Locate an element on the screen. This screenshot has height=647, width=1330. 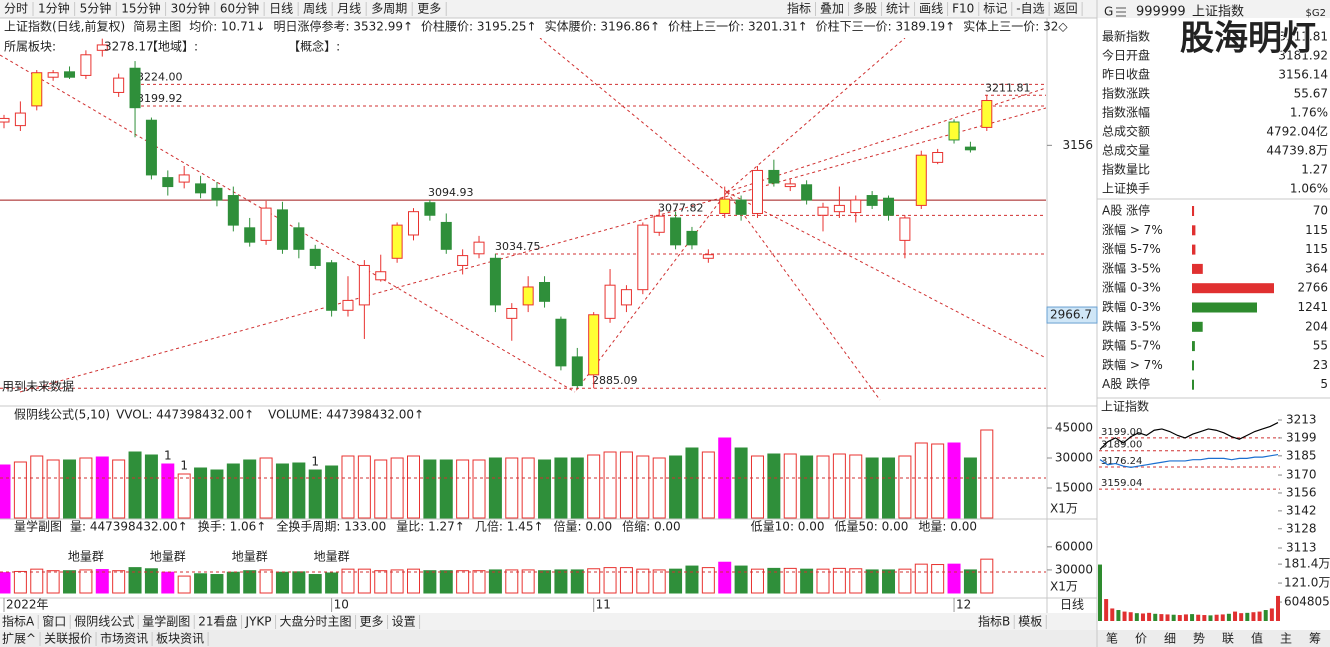
y-tick-label: 3156 is located at coordinates (1077, 145).